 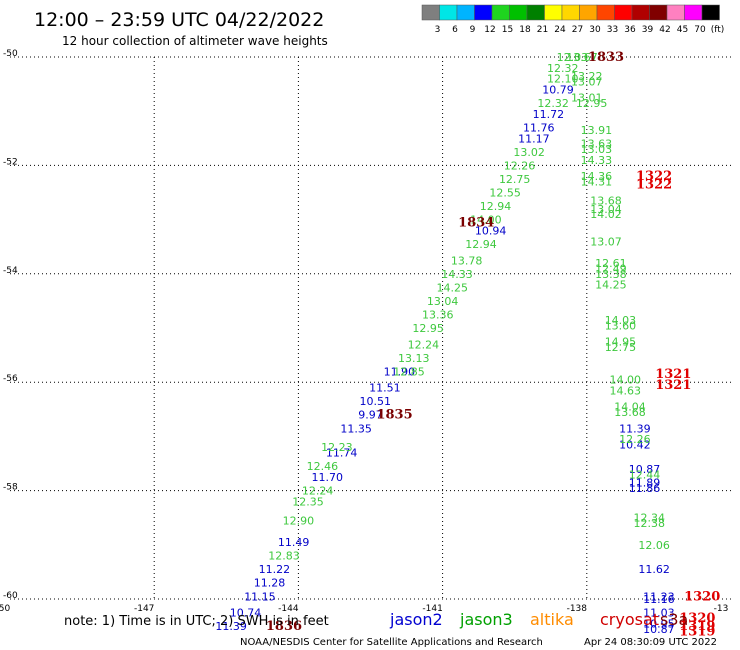 I want to click on jason3-data-label: 13.22, so click(x=587, y=76).